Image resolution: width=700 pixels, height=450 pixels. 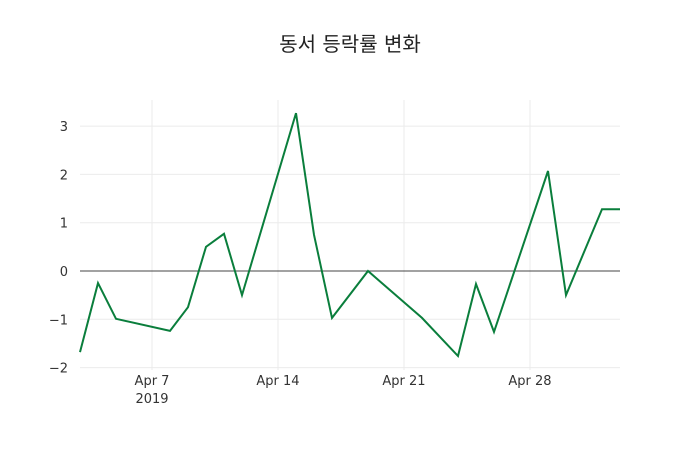 What do you see at coordinates (343, 390) in the screenshot?
I see `x-axis-tick-labels: Apr 7 2019 Apr 14 Apr 21 Apr 28` at bounding box center [343, 390].